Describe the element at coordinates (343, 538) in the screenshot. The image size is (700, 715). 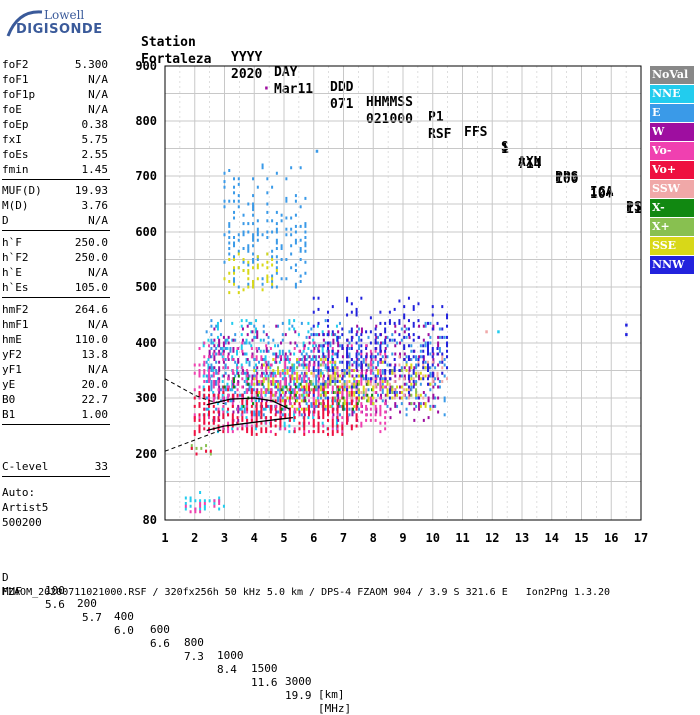
I see `x-tick-label: 7` at that location.